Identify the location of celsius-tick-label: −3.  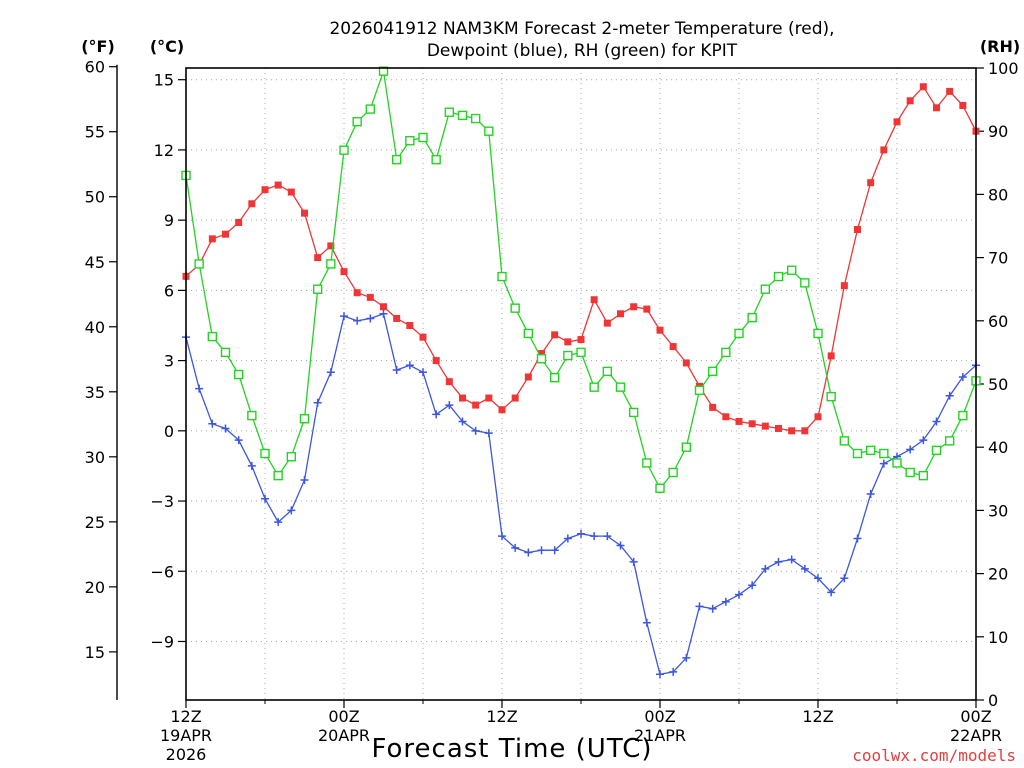
(162, 501).